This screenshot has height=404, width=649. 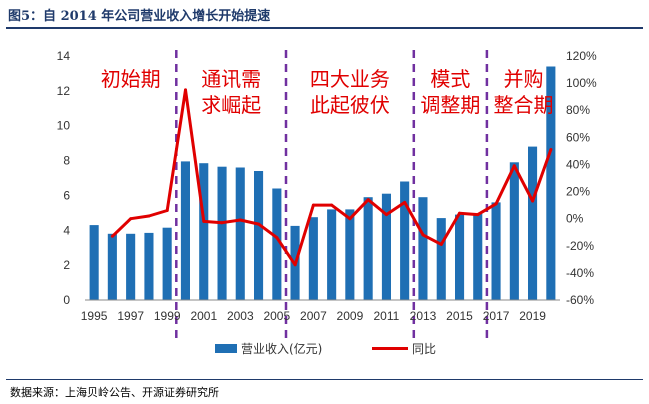 I want to click on bar-2015, so click(x=460, y=257).